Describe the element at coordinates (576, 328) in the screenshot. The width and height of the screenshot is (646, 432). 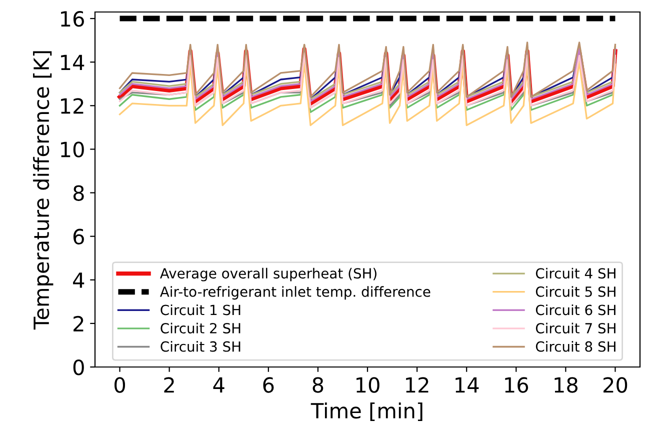
I see `legend-label: Circuit 7 SH` at that location.